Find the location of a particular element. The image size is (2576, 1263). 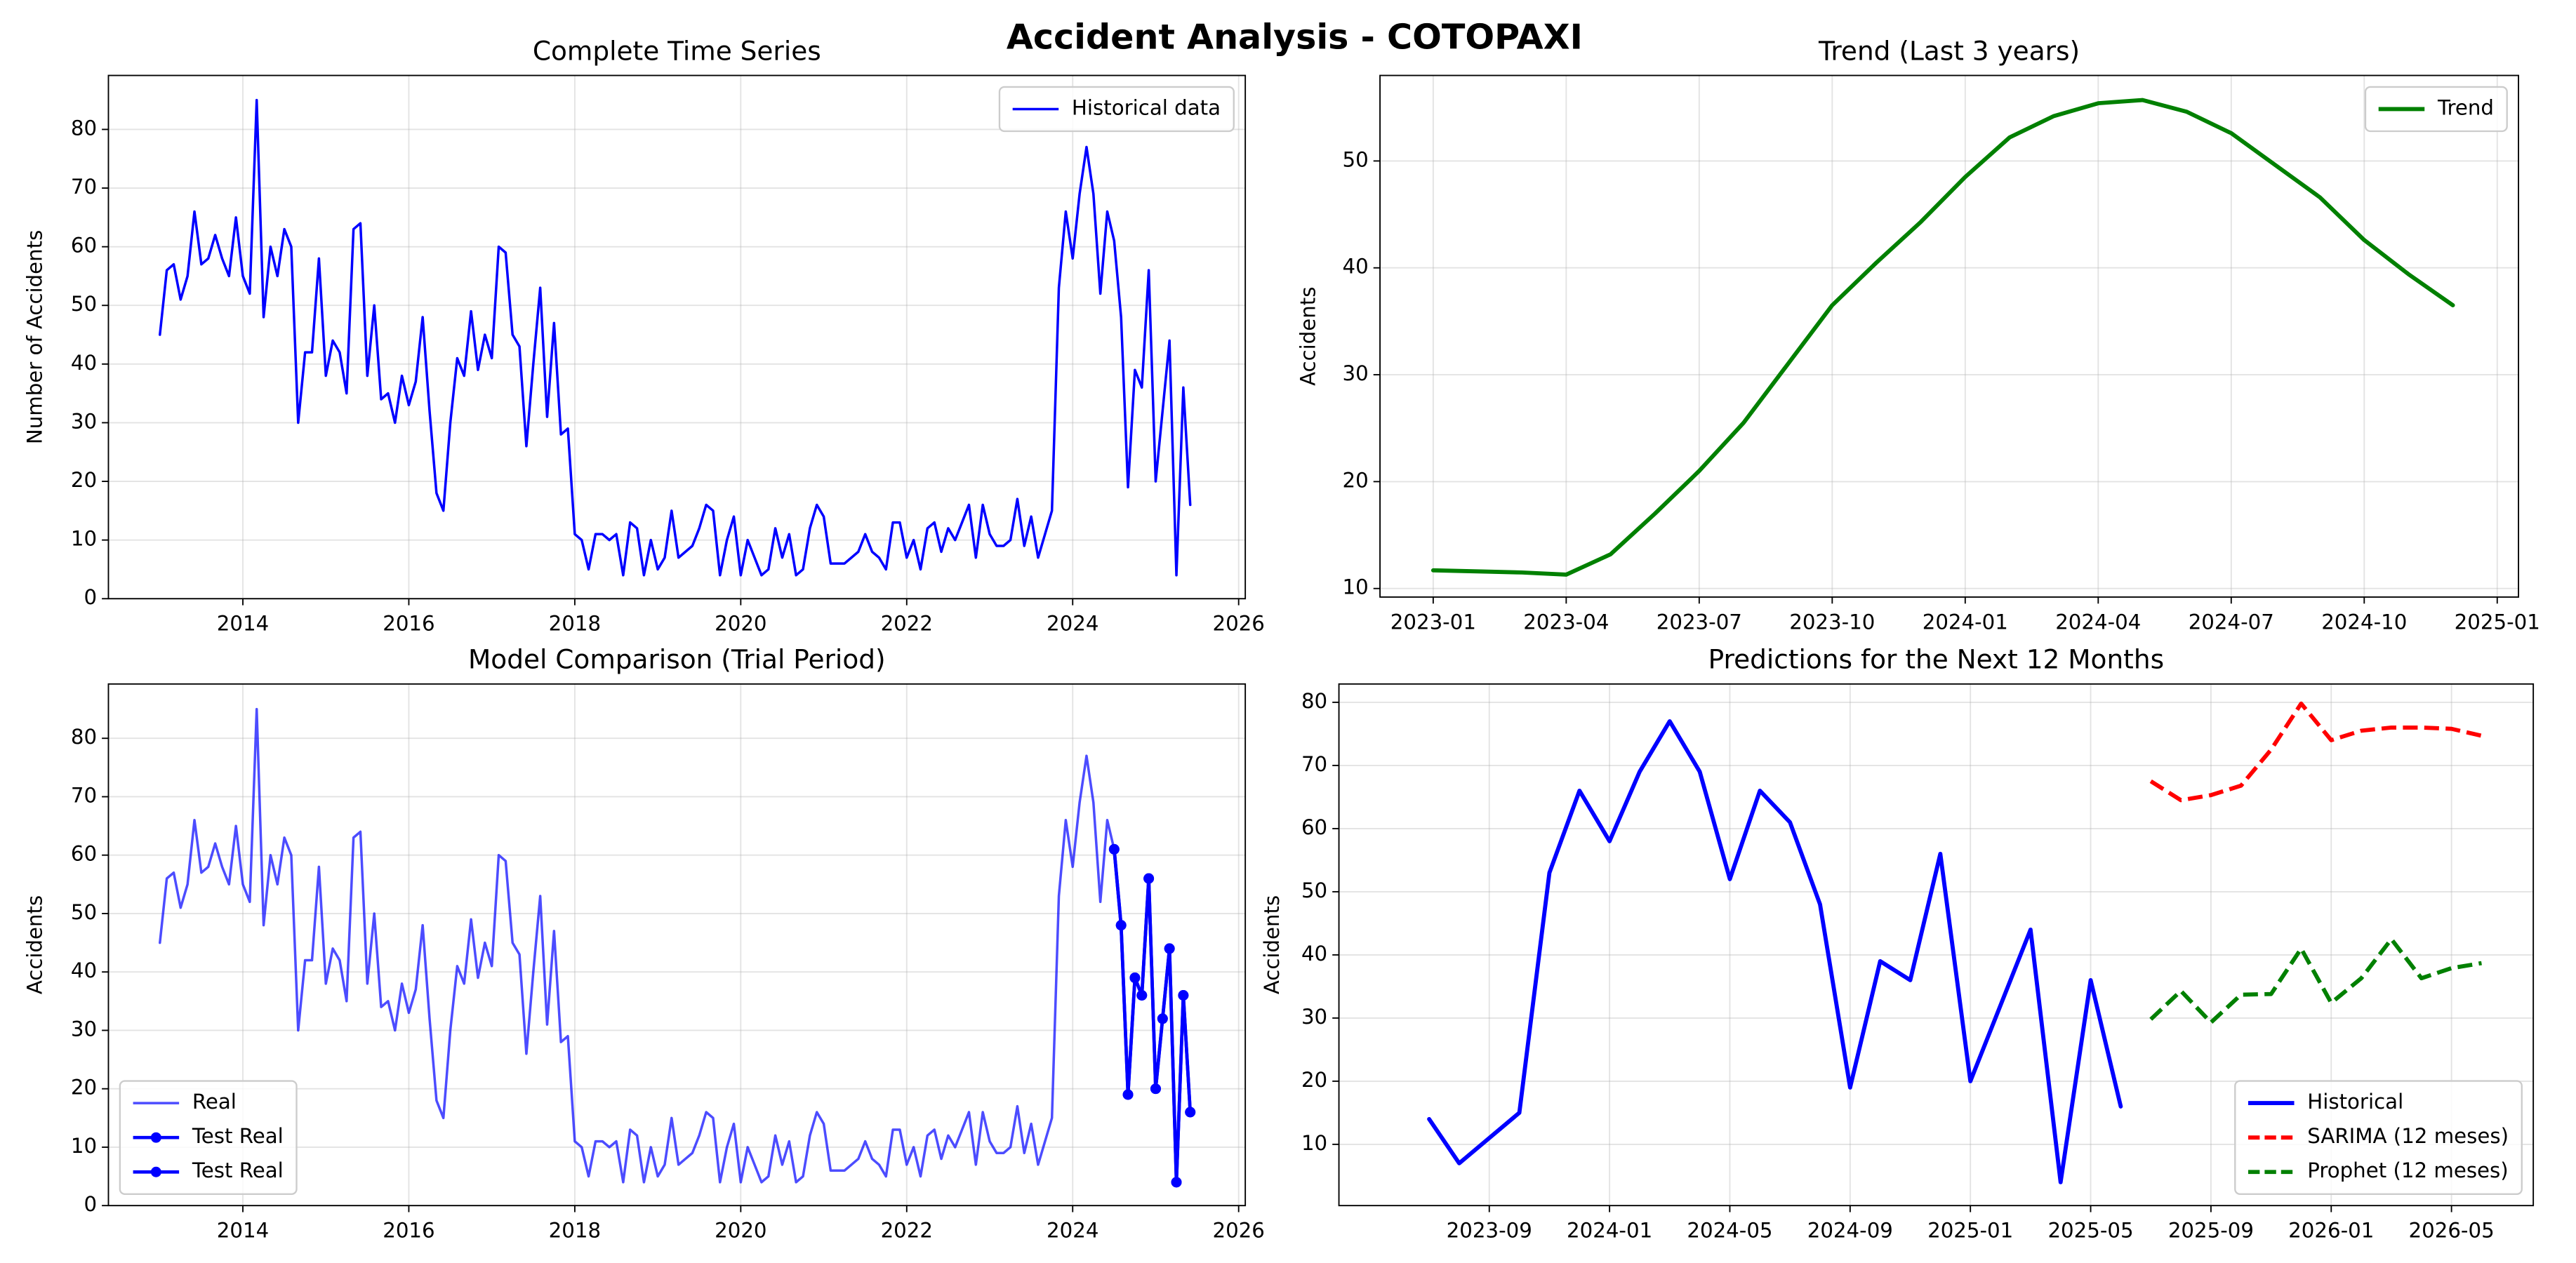

legend-label: Historical is located at coordinates (2355, 1102).